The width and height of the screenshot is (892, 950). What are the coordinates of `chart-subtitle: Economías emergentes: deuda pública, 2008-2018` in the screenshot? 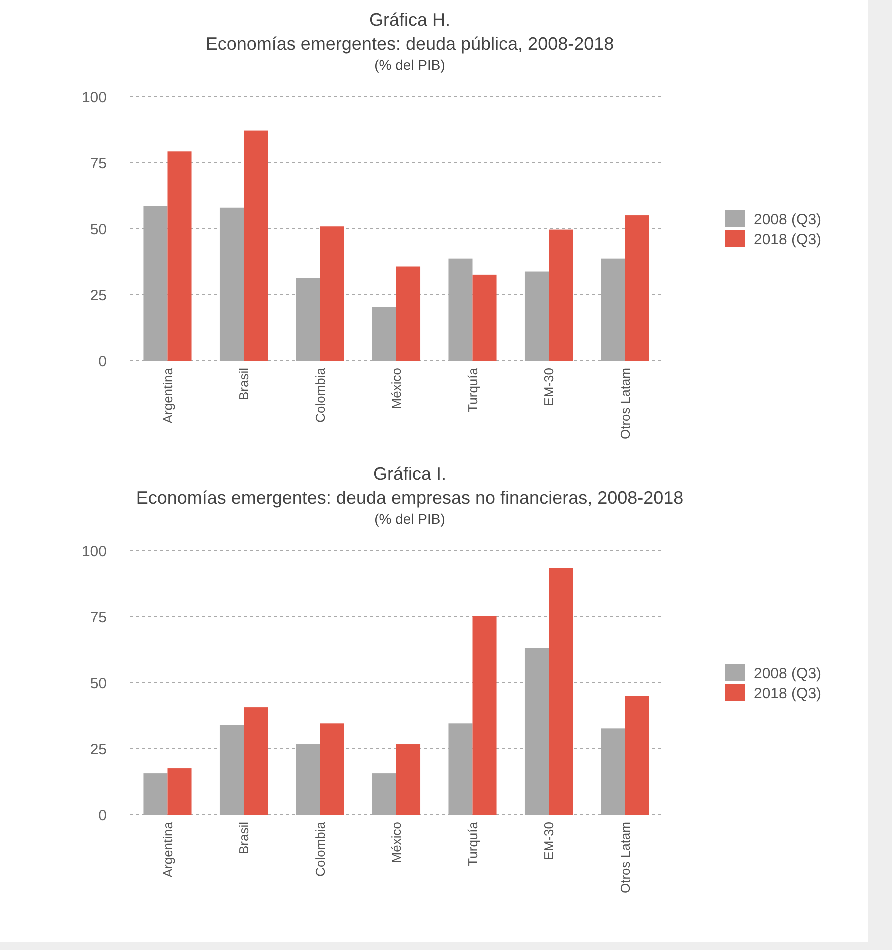 It's located at (410, 44).